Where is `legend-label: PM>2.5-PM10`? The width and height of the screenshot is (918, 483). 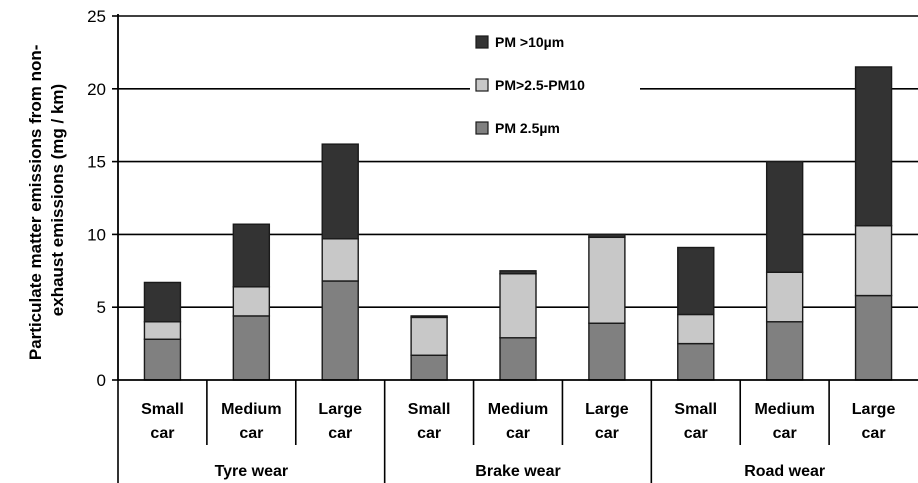 legend-label: PM>2.5-PM10 is located at coordinates (540, 85).